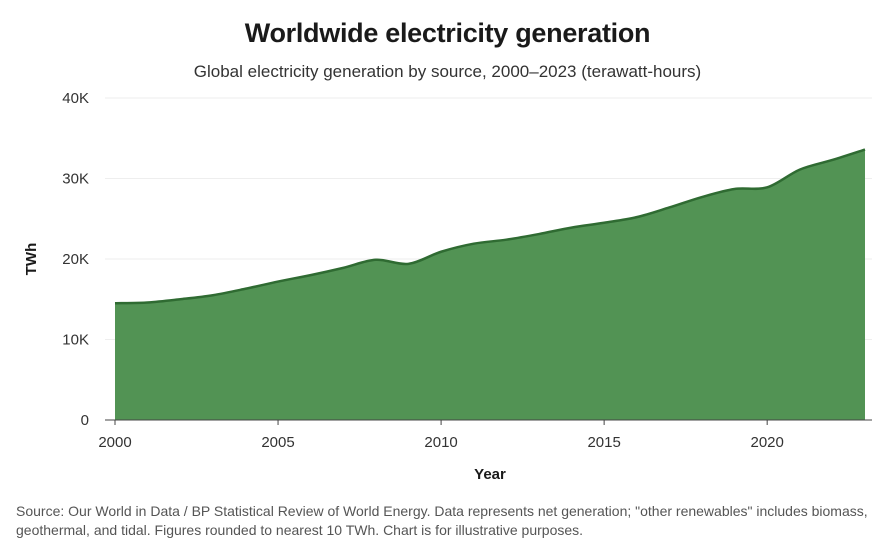 The image size is (895, 559). Describe the element at coordinates (277, 442) in the screenshot. I see `x-tick-label: 2005` at that location.